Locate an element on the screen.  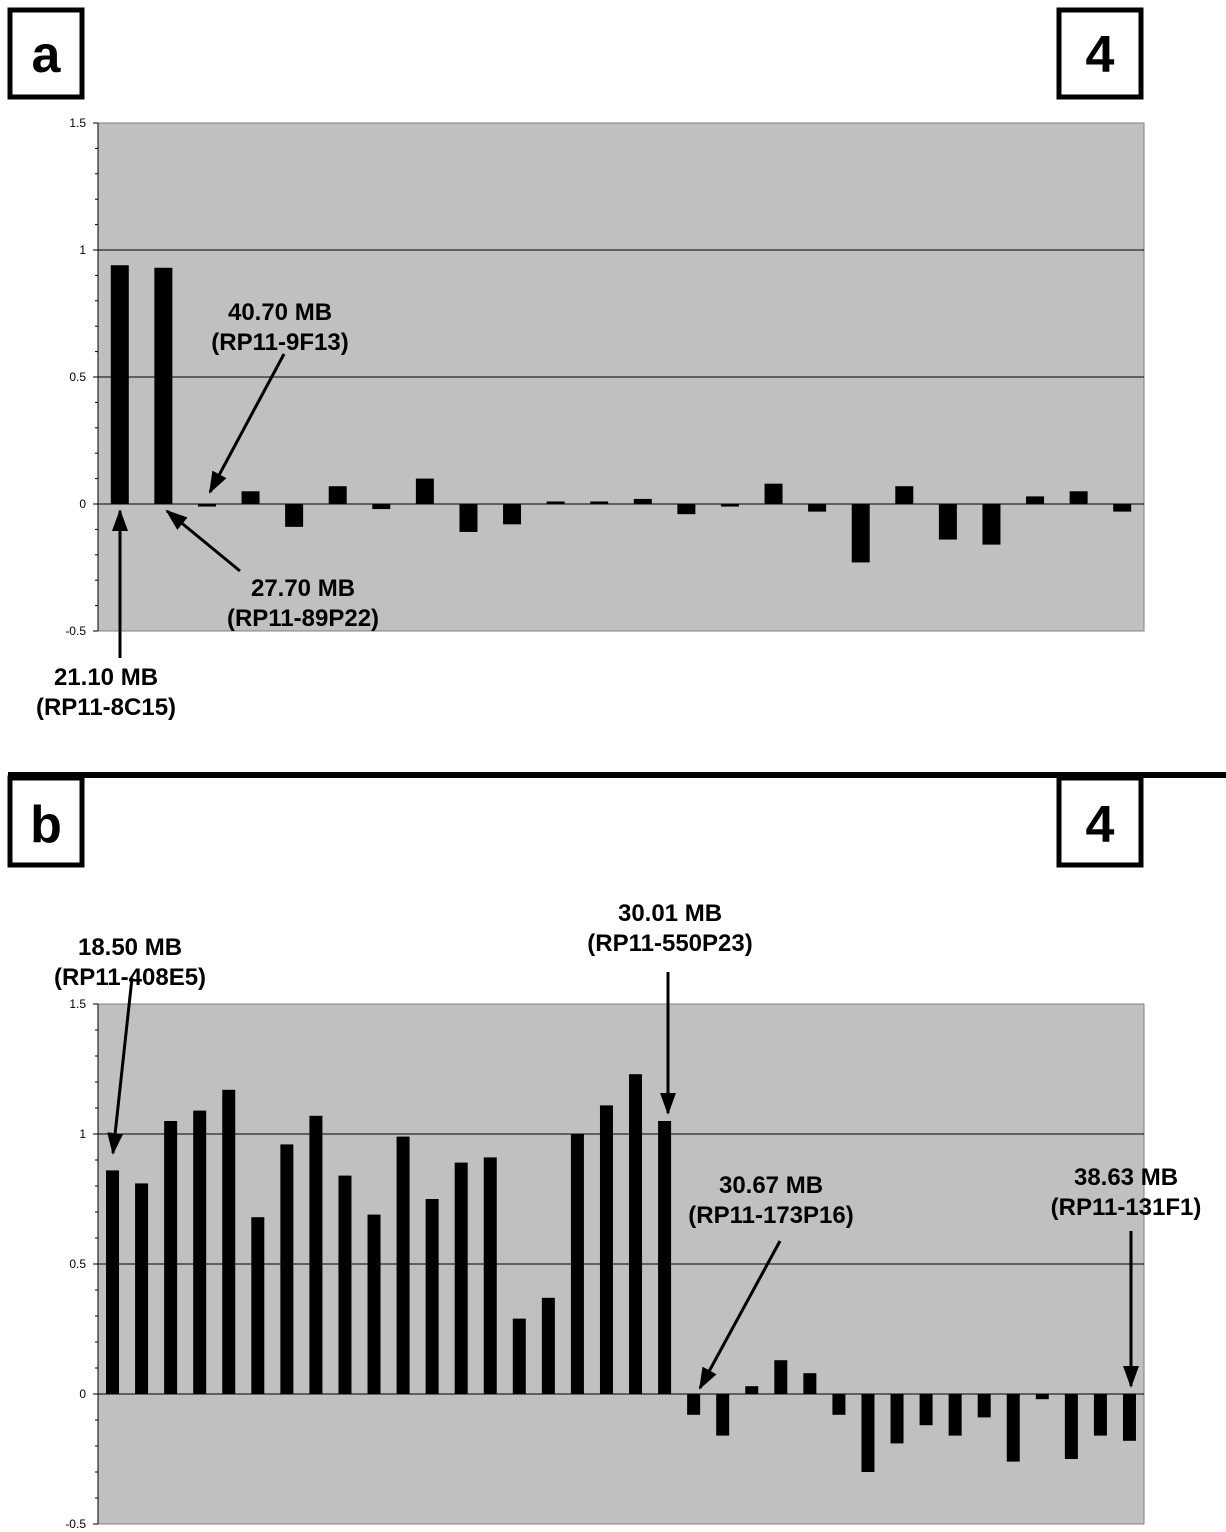
annotation-position: 21.10 MB is located at coordinates (106, 677).